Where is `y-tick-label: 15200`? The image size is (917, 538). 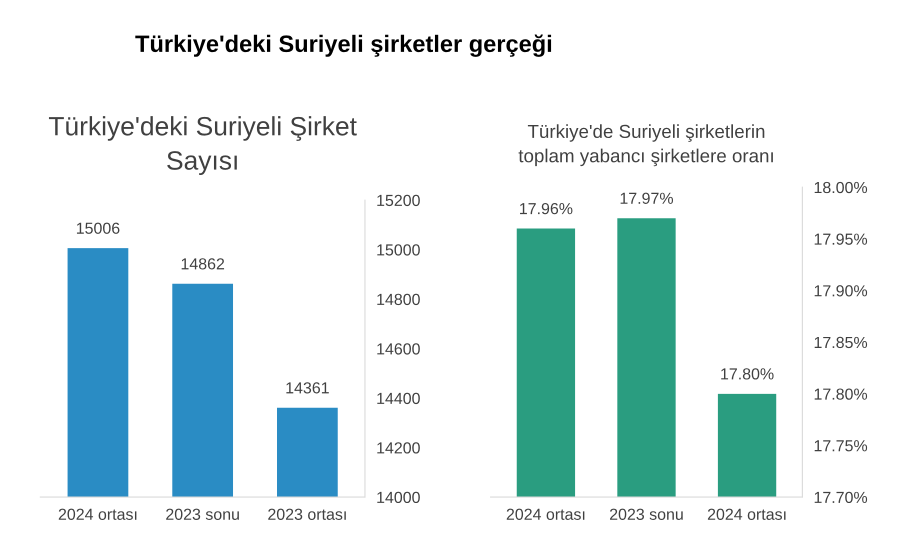 y-tick-label: 15200 is located at coordinates (398, 200).